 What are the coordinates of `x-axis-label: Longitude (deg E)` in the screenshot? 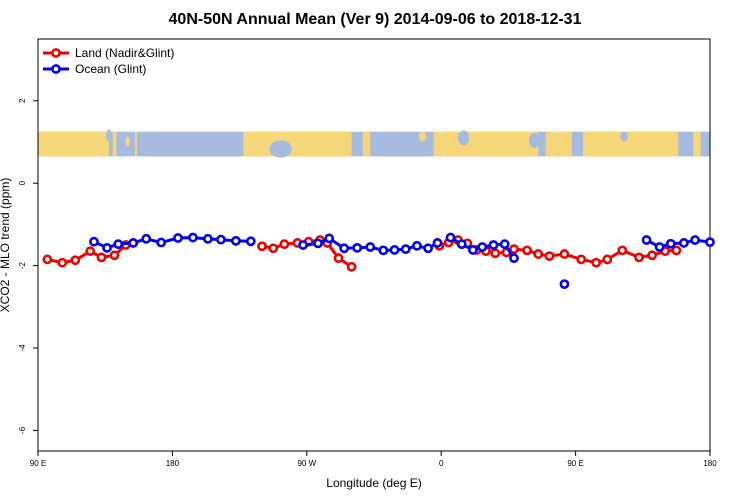 It's located at (373, 483).